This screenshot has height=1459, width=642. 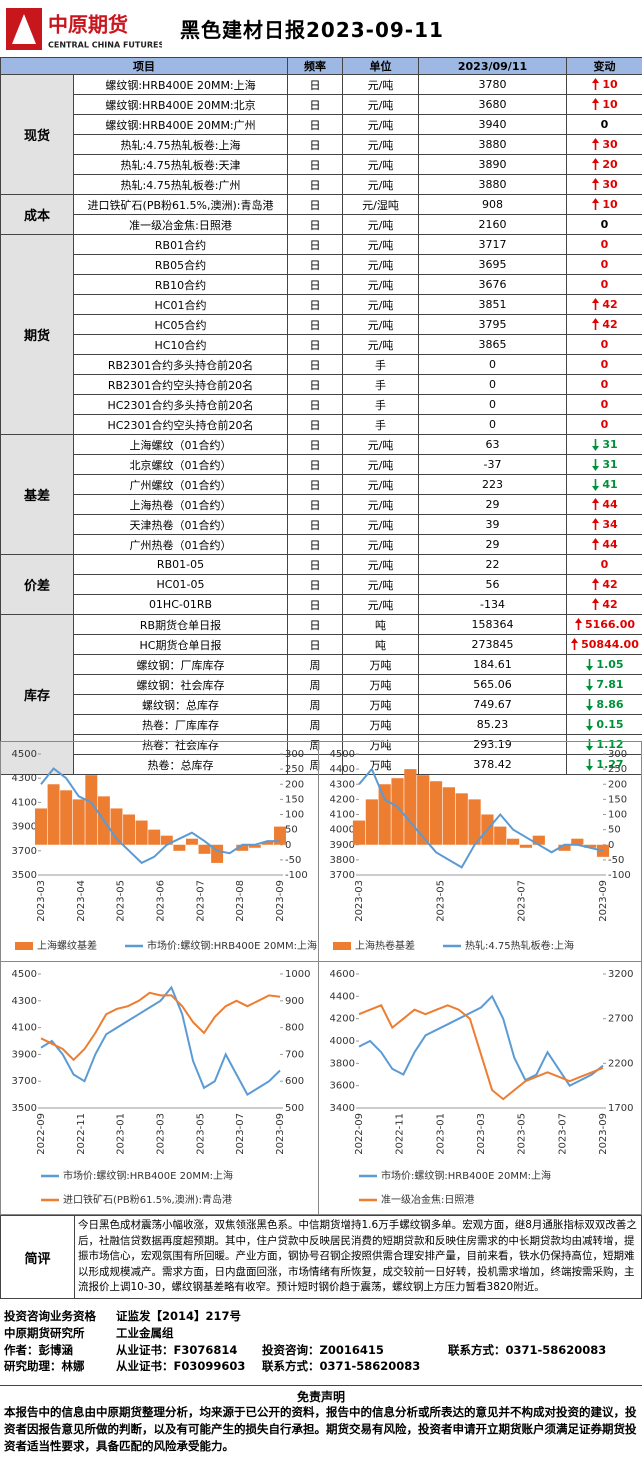 I want to click on cell-change: 30, so click(x=604, y=144).